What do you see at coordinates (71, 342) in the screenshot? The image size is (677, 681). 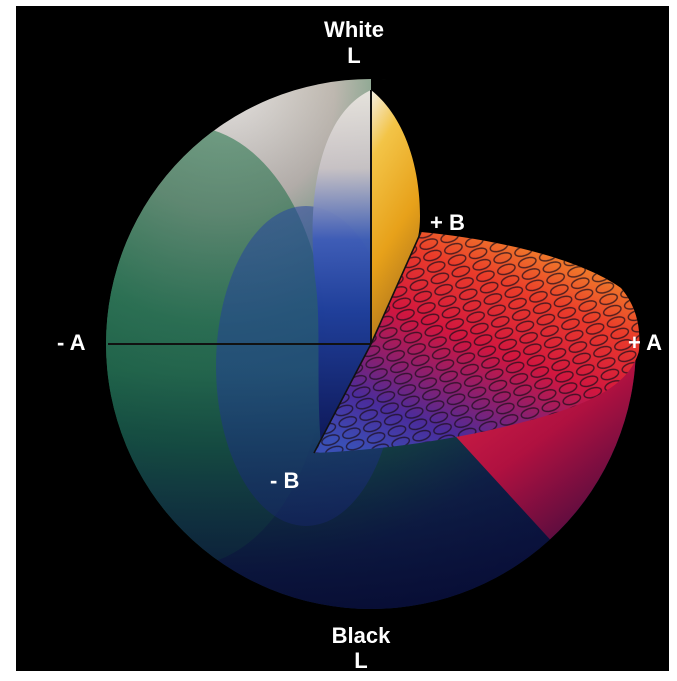 I see `minus-a-label: - A` at bounding box center [71, 342].